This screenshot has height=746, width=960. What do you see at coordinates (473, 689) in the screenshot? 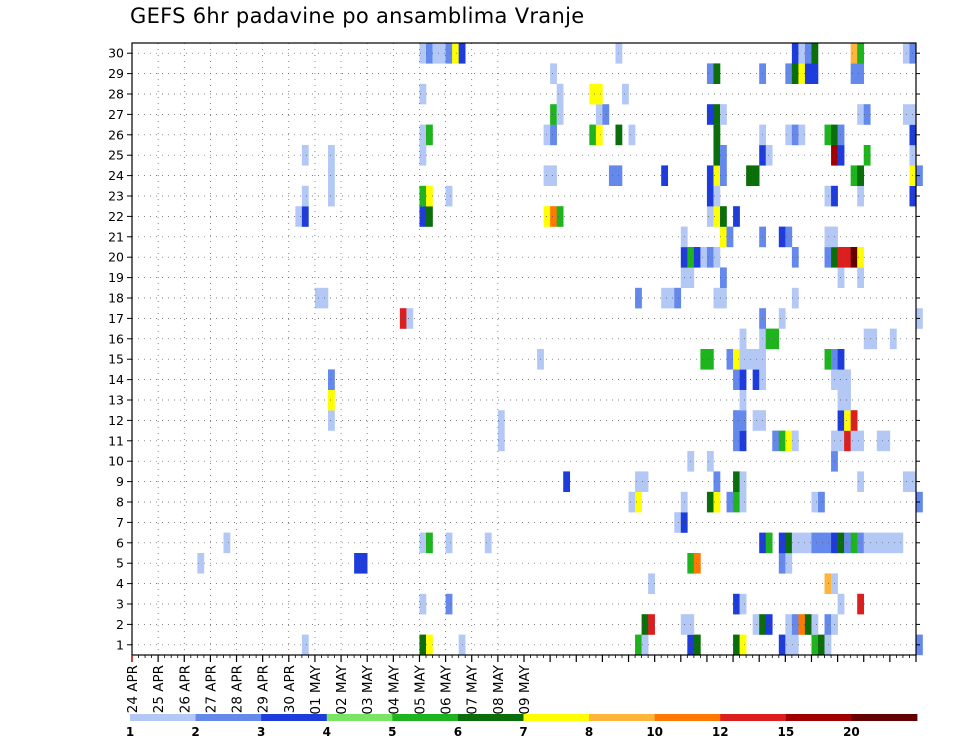
I see `x-tick-label: 07 MAY` at bounding box center [473, 689].